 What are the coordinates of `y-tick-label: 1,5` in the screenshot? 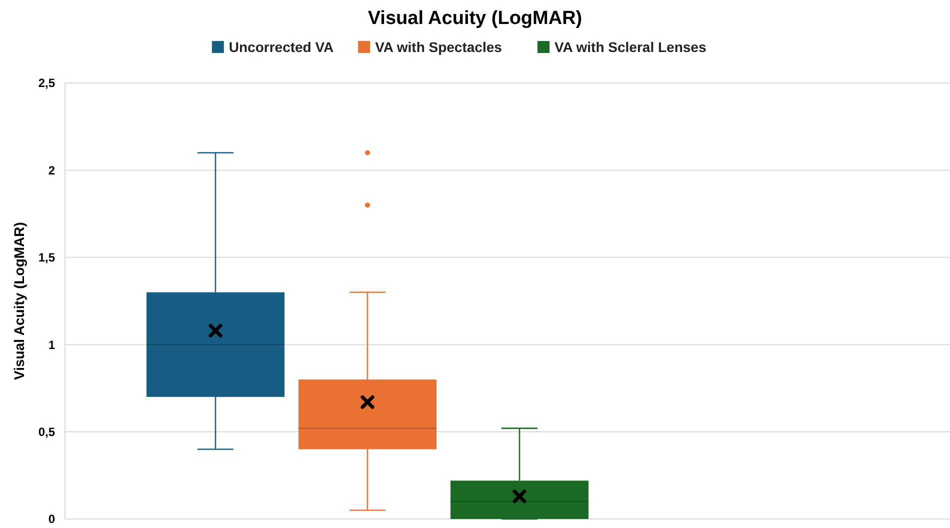 It's located at (47, 257).